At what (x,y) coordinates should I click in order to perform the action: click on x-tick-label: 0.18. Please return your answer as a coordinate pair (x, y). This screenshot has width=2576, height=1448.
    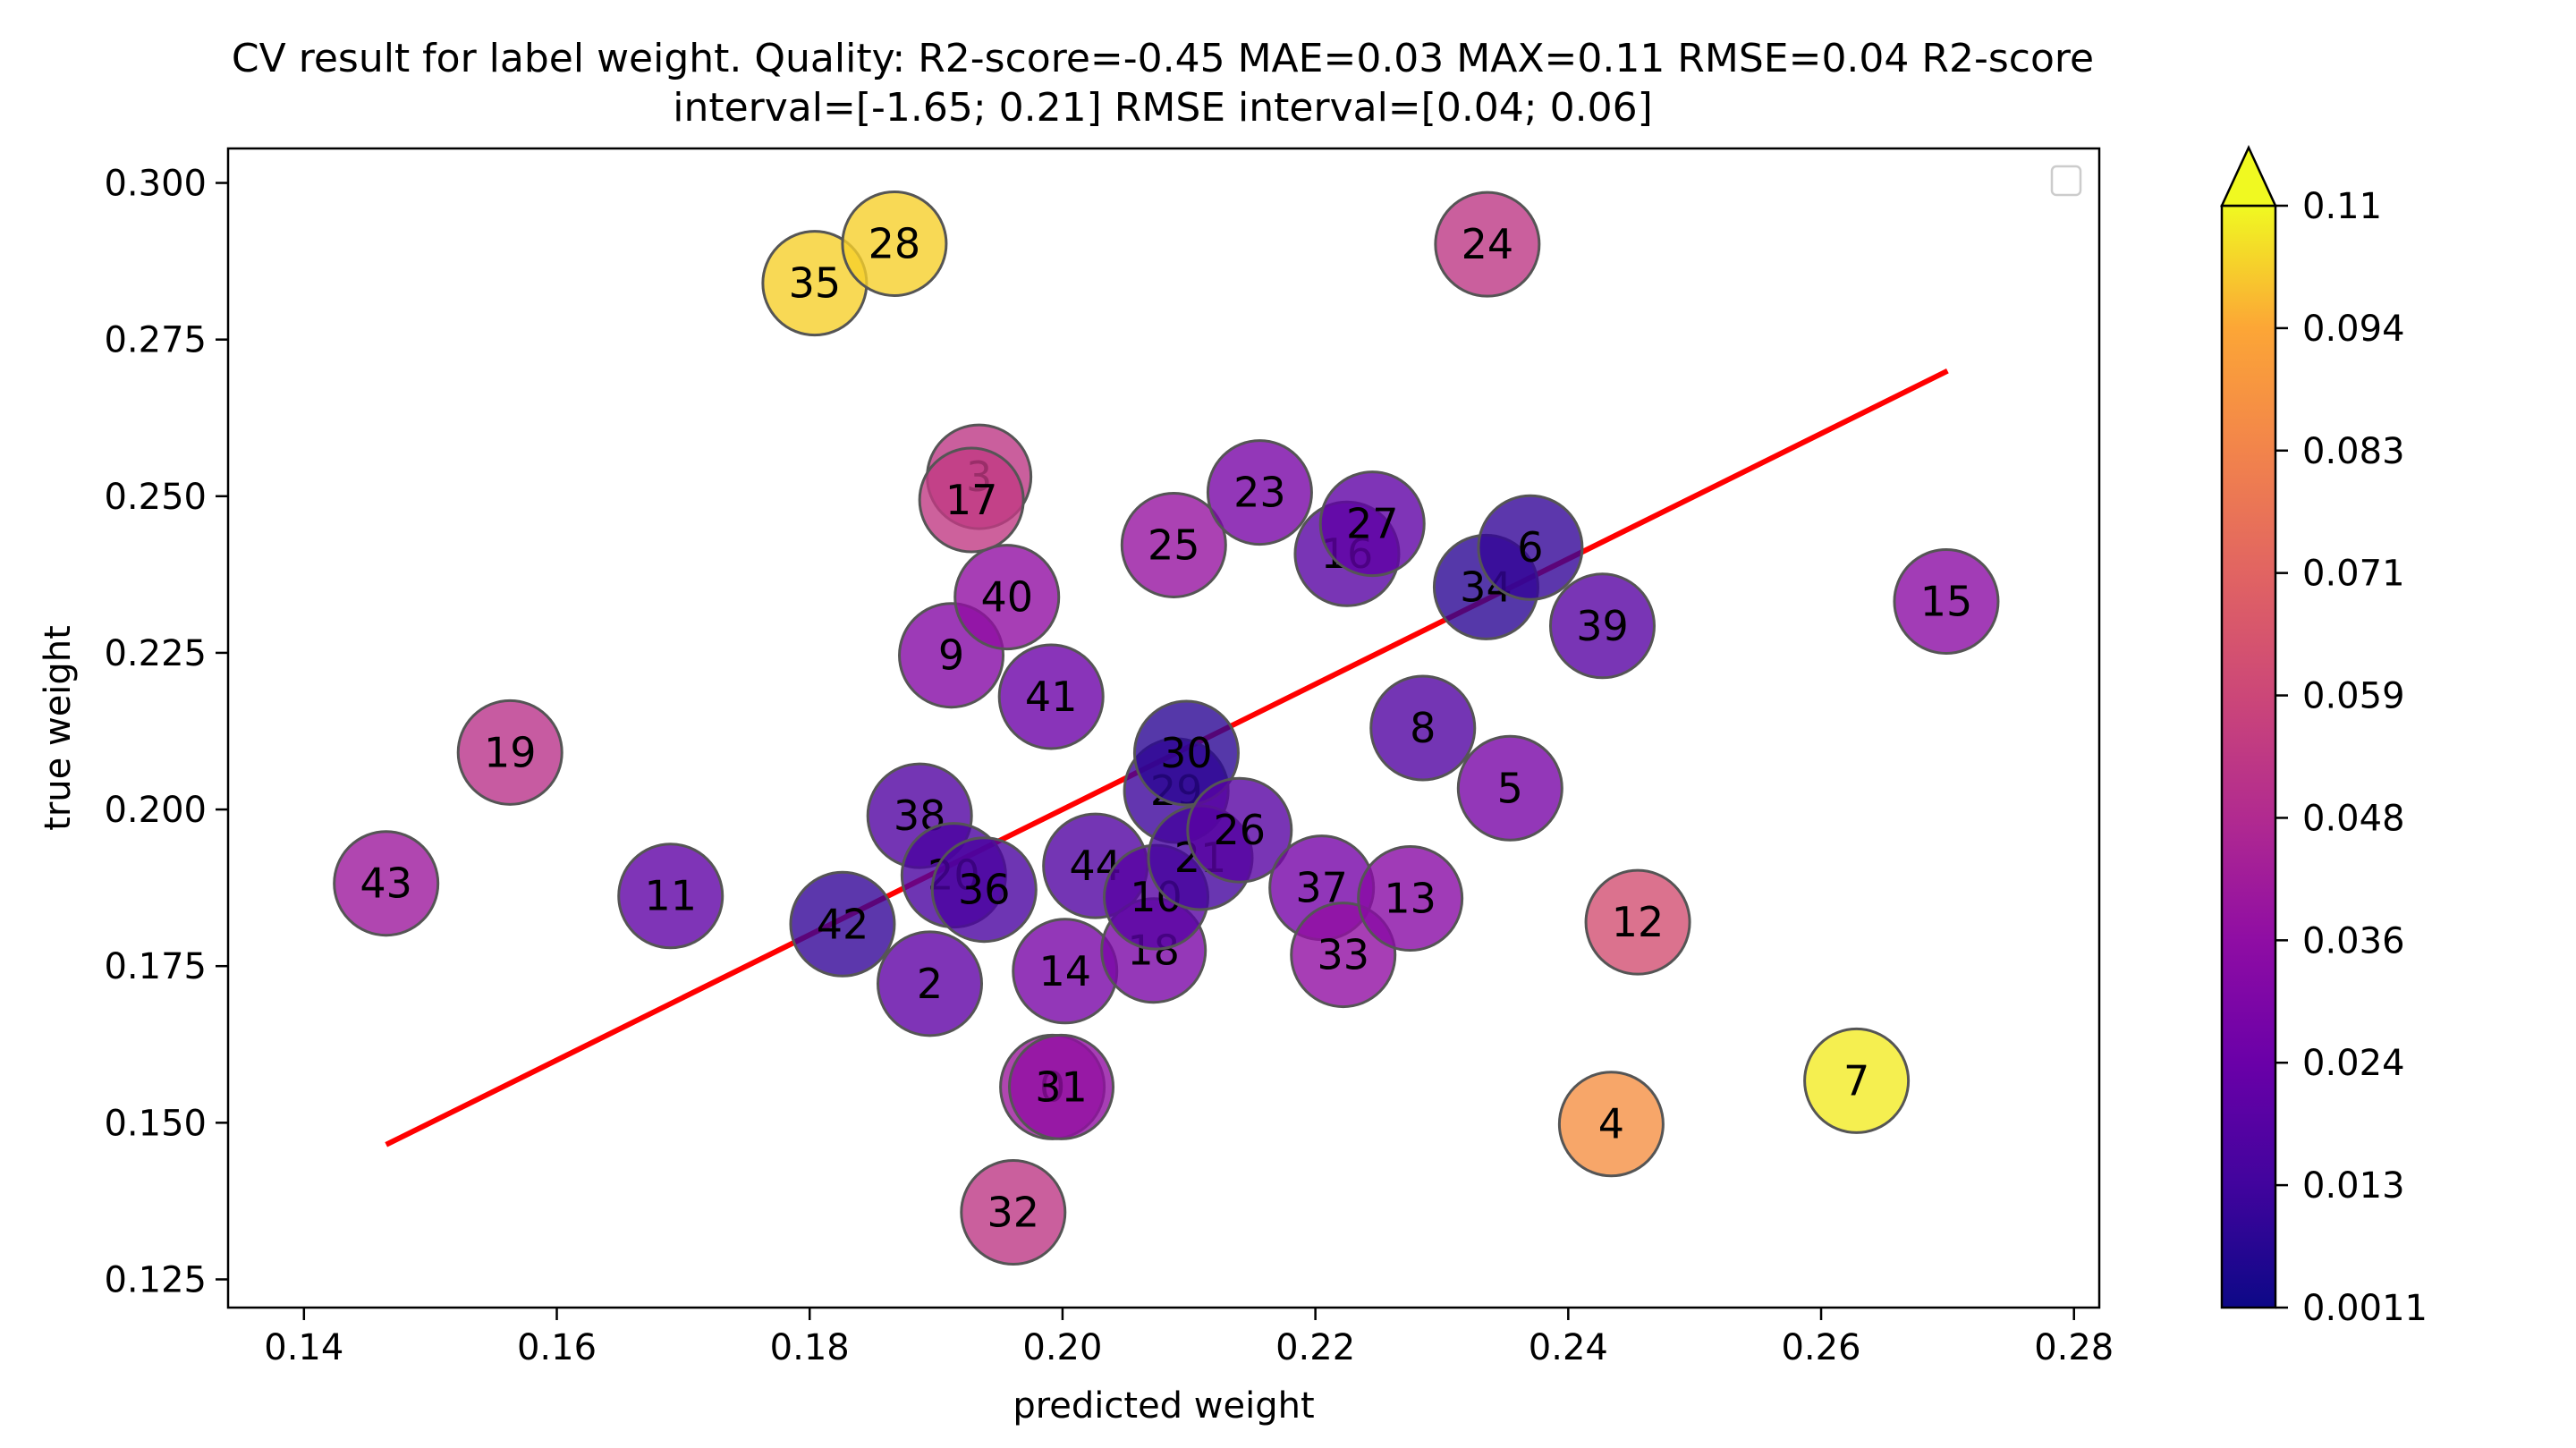
    Looking at the image, I should click on (810, 1347).